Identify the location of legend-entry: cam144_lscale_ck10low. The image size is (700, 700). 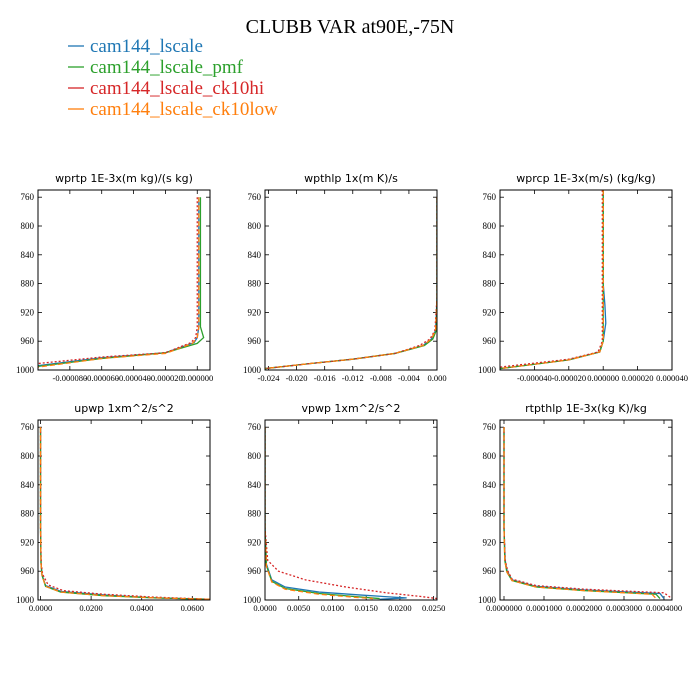
(173, 109).